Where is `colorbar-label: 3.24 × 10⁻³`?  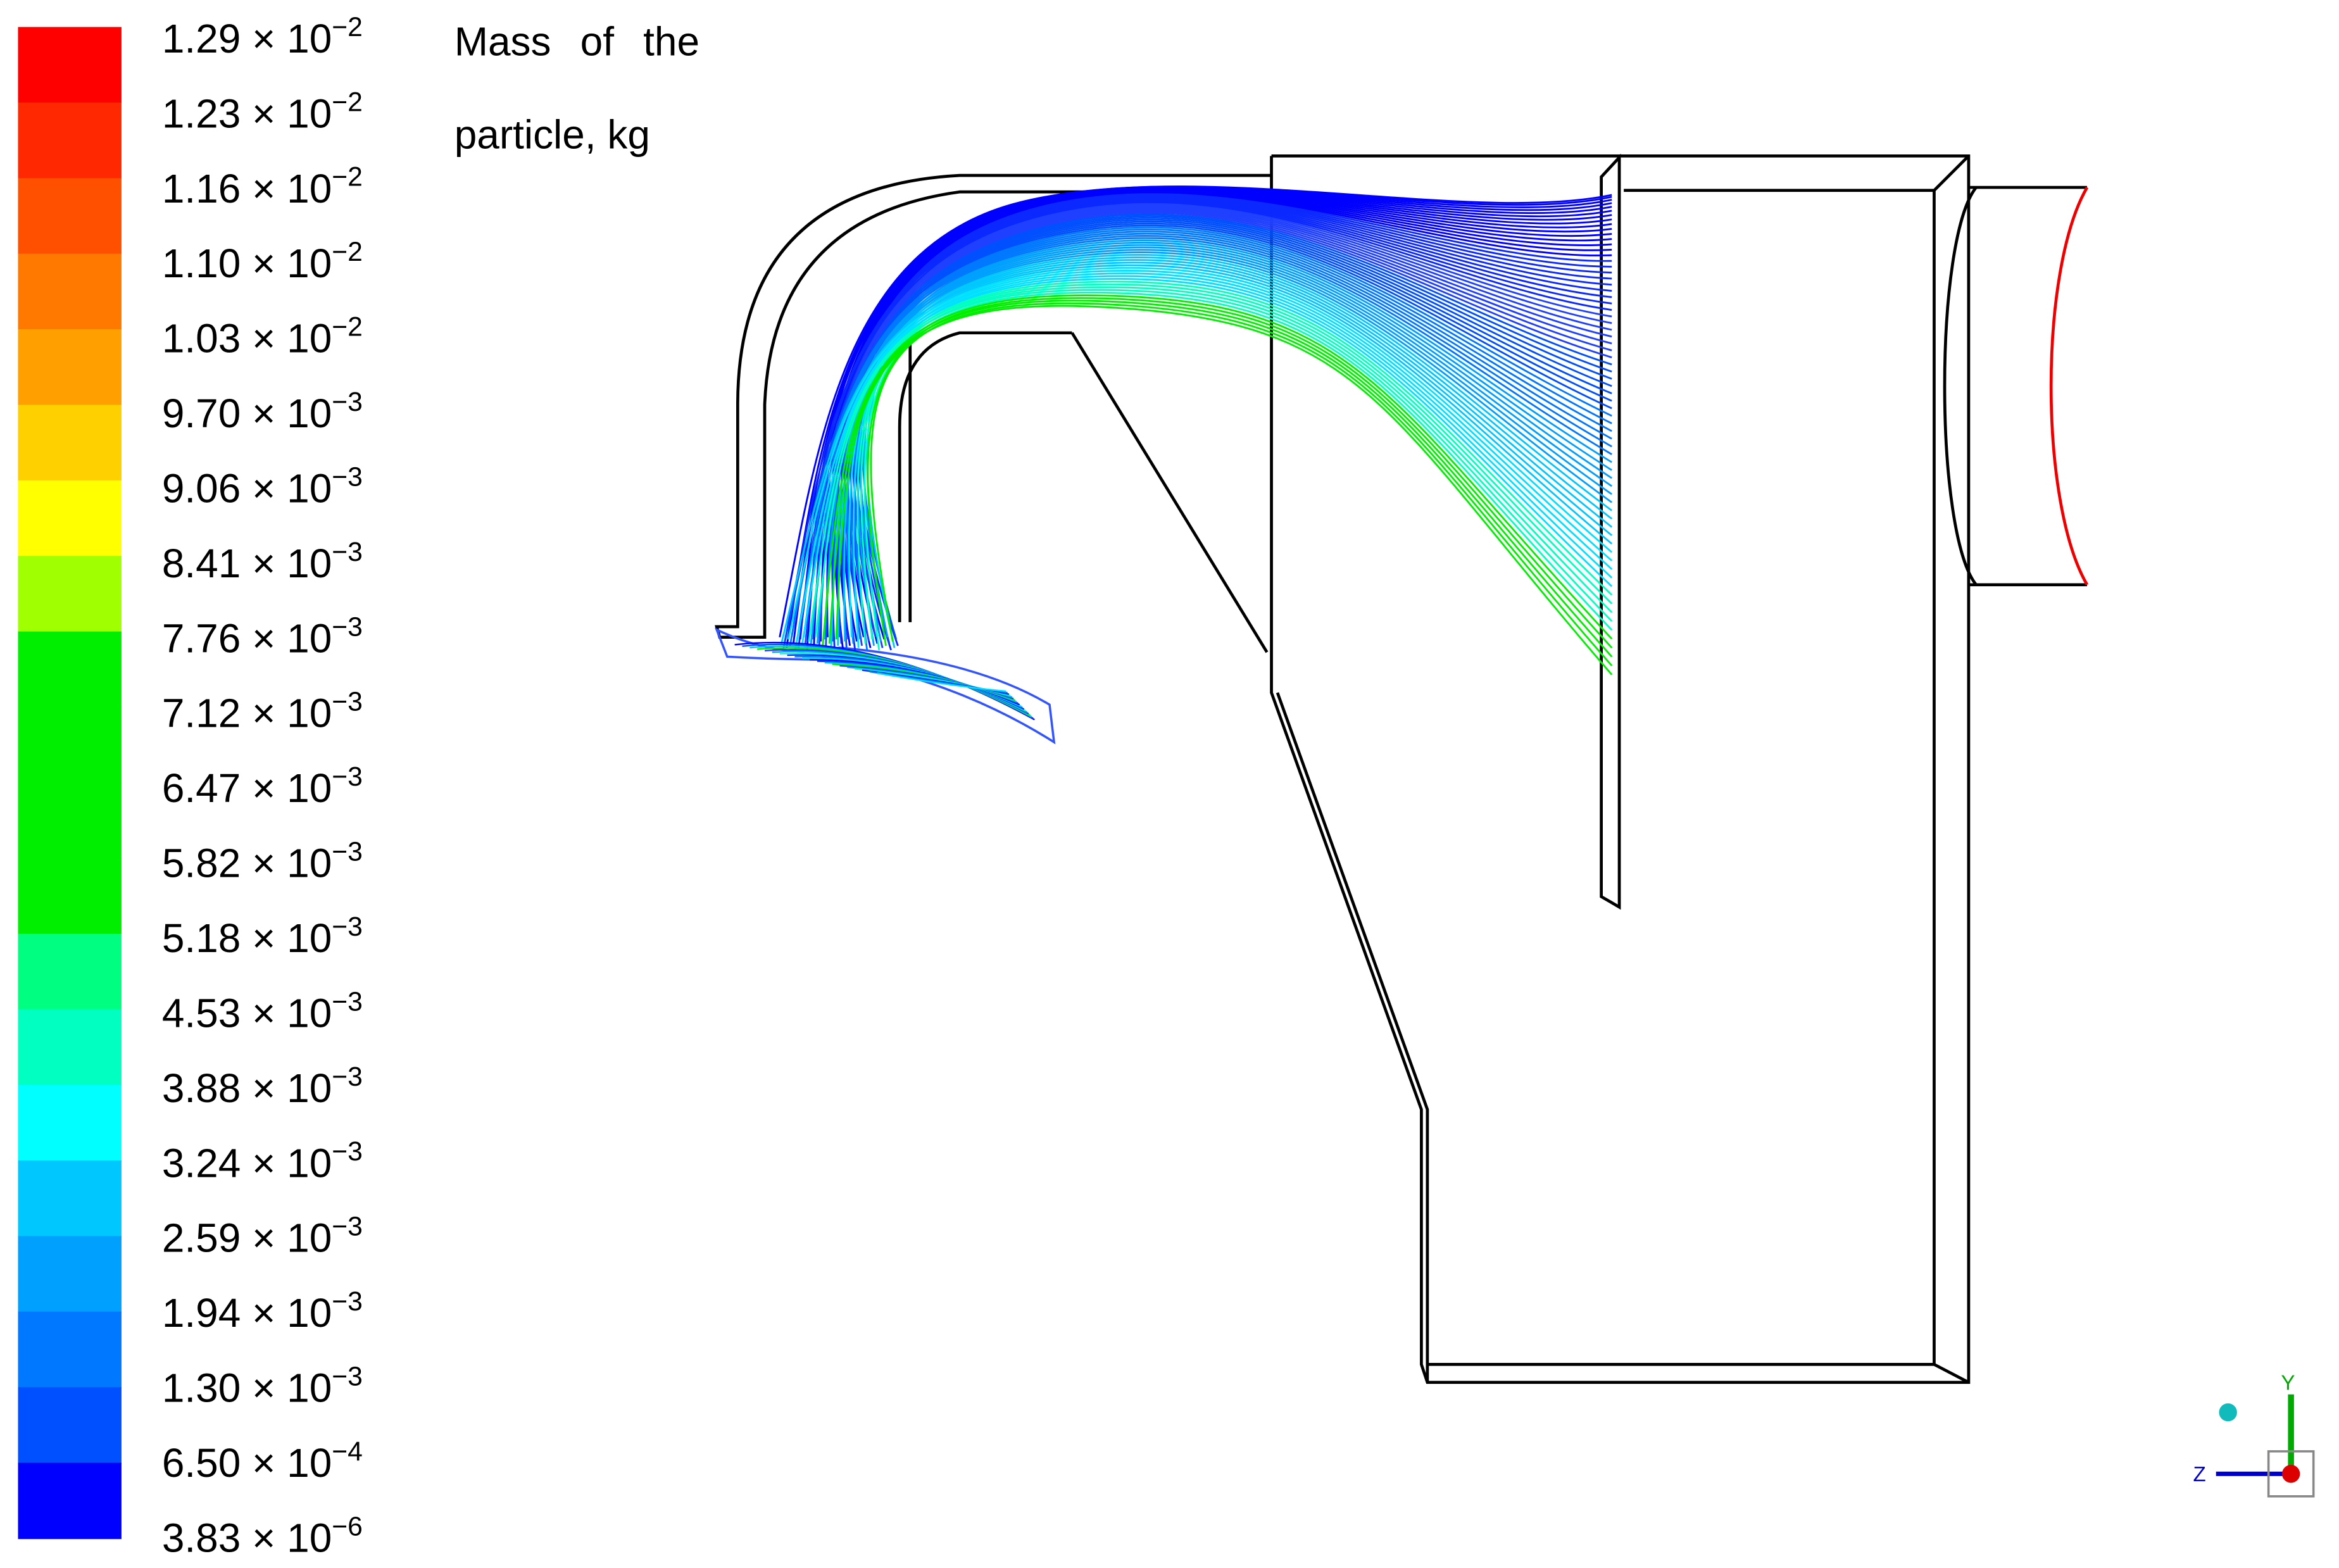 colorbar-label: 3.24 × 10⁻³ is located at coordinates (262, 1161).